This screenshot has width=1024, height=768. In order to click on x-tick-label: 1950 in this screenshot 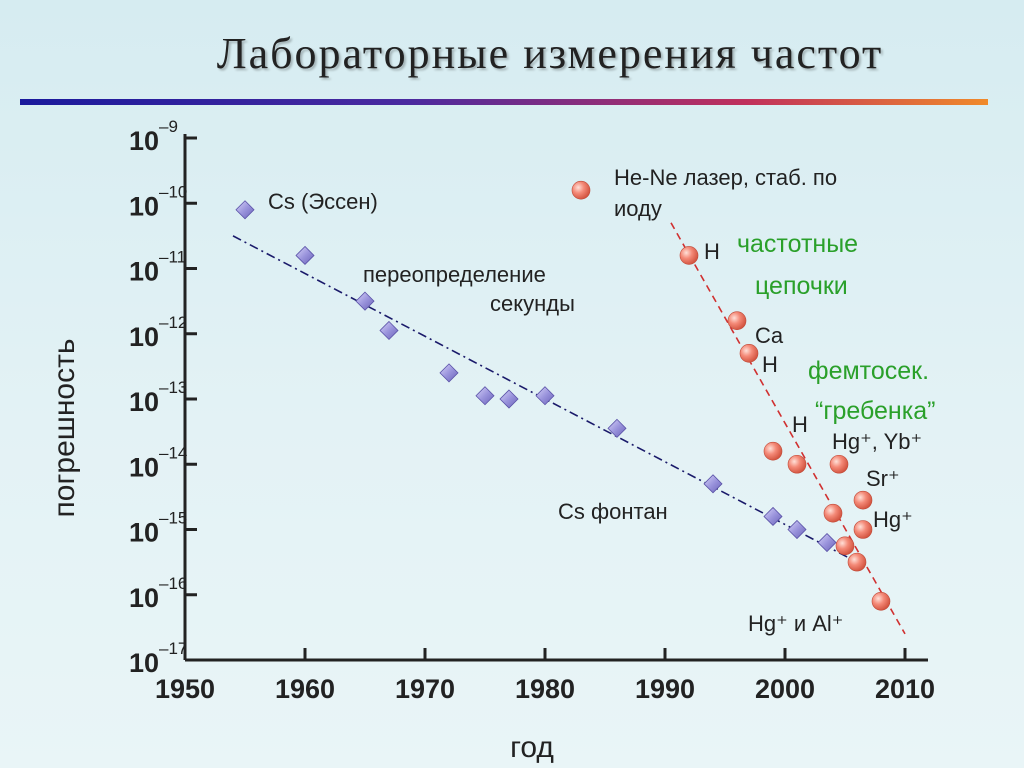, I will do `click(185, 689)`.